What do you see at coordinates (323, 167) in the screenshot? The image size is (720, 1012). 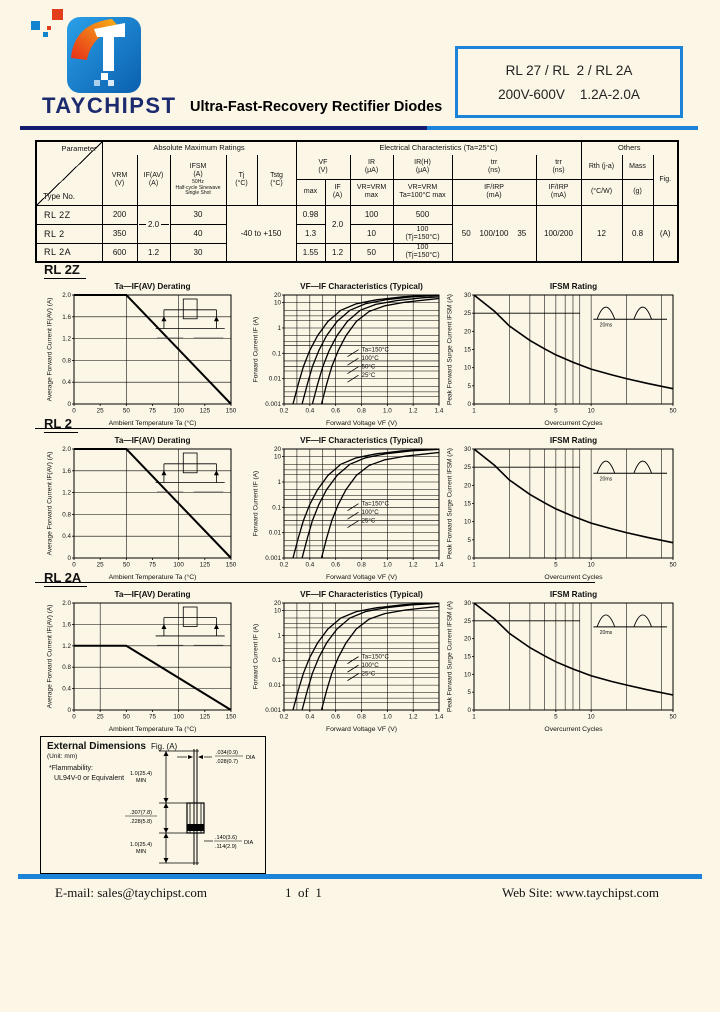 I see `th-vf: VF (V)` at bounding box center [323, 167].